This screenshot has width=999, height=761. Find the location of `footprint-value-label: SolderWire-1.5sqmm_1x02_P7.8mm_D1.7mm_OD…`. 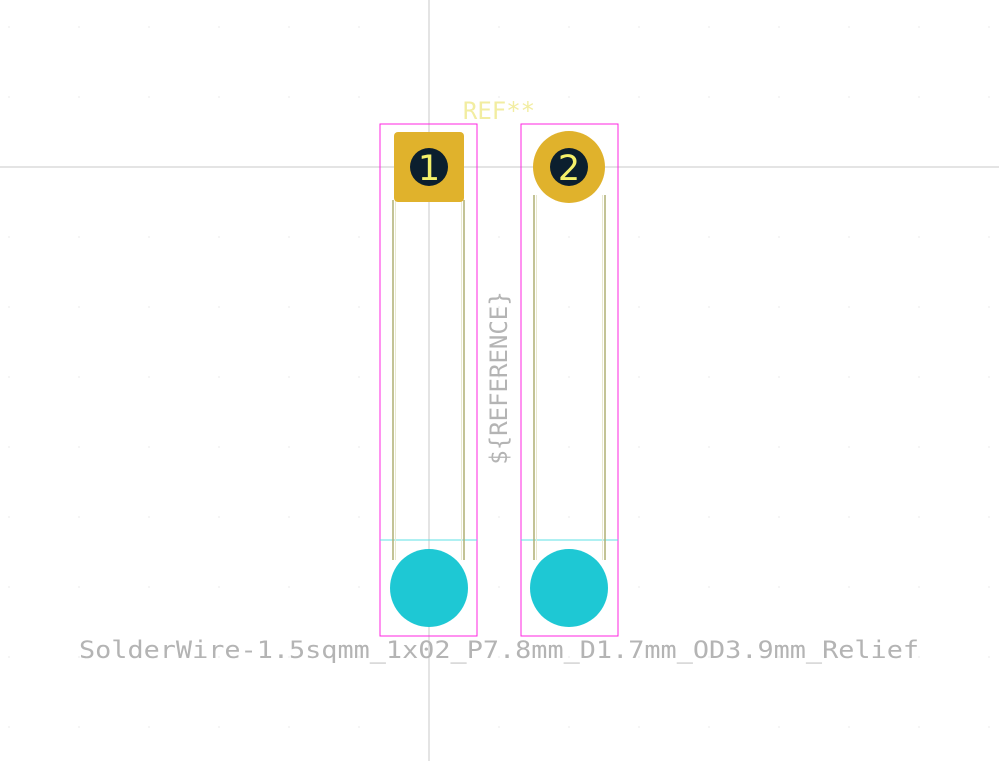

footprint-value-label: SolderWire-1.5sqmm_1x02_P7.8mm_D1.7mm_OD… is located at coordinates (499, 650).